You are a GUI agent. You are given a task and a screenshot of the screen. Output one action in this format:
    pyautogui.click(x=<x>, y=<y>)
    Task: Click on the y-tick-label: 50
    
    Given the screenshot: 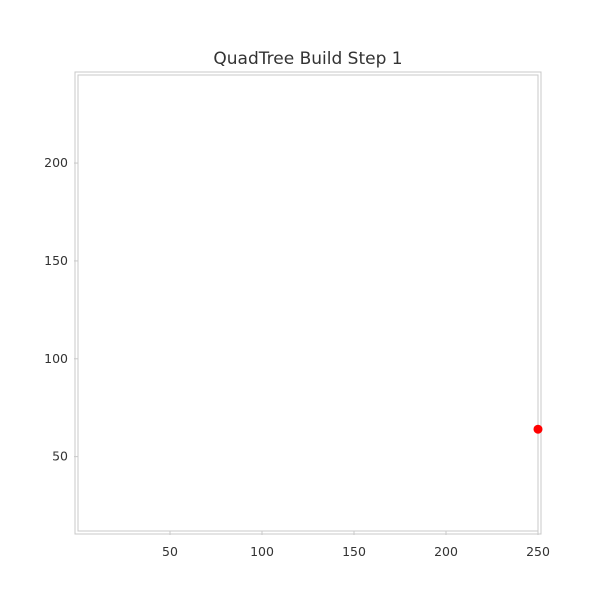 What is the action you would take?
    pyautogui.click(x=60, y=456)
    